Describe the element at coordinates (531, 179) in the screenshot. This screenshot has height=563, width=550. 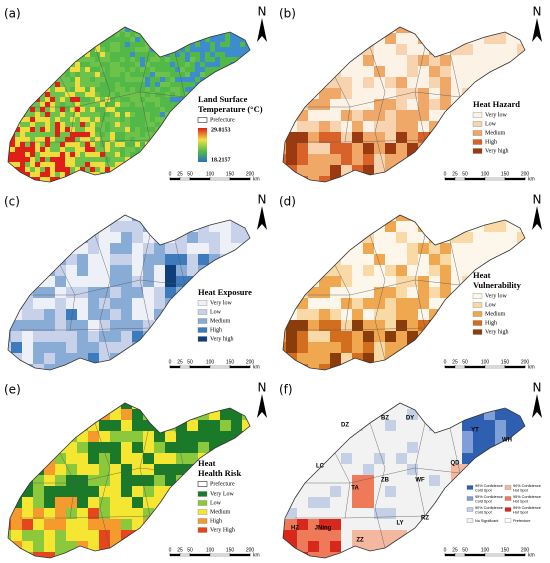
I see `scale-unit: km` at that location.